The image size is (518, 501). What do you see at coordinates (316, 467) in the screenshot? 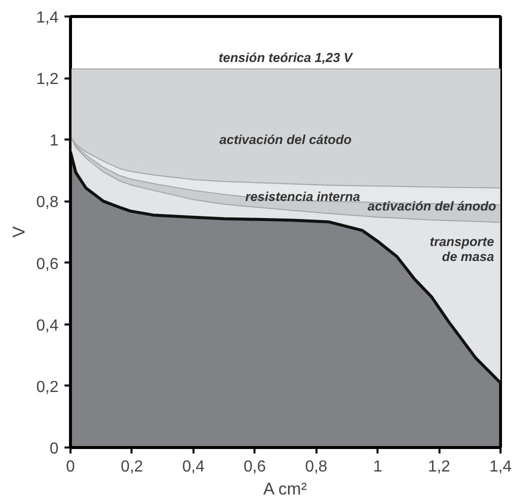
I see `x-tick-label: 0,8` at bounding box center [316, 467].